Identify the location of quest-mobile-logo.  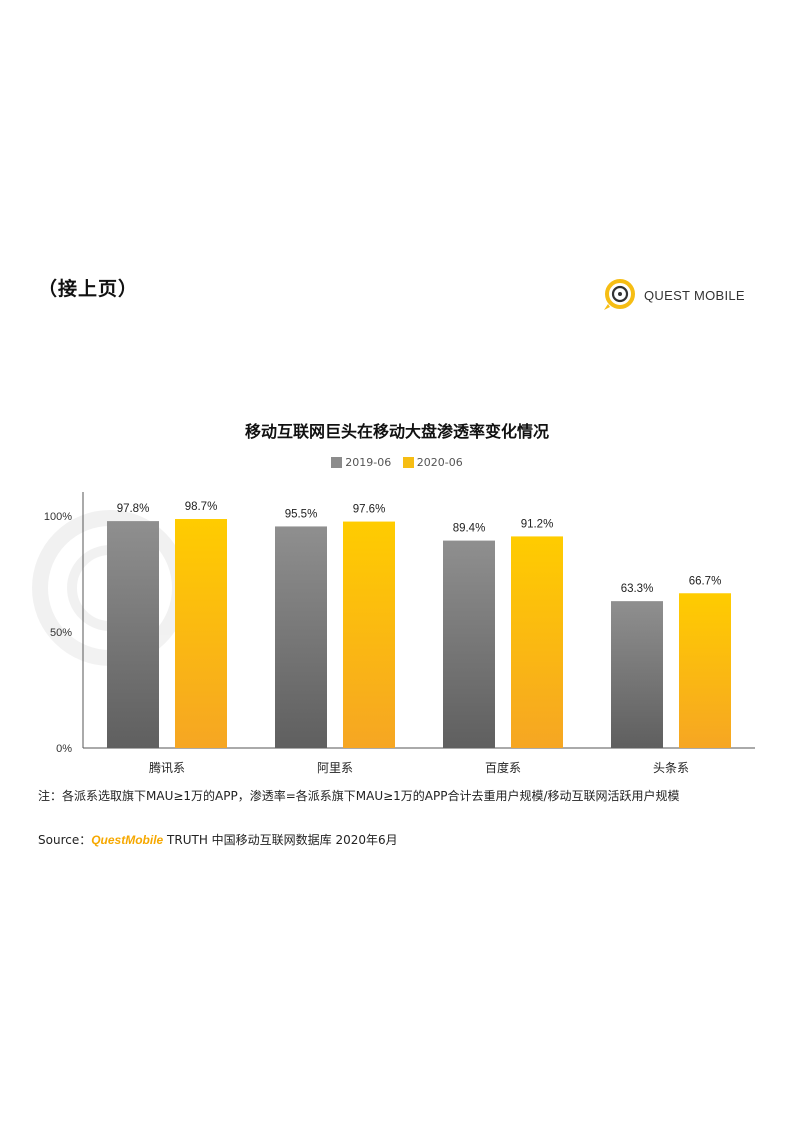
(619, 294).